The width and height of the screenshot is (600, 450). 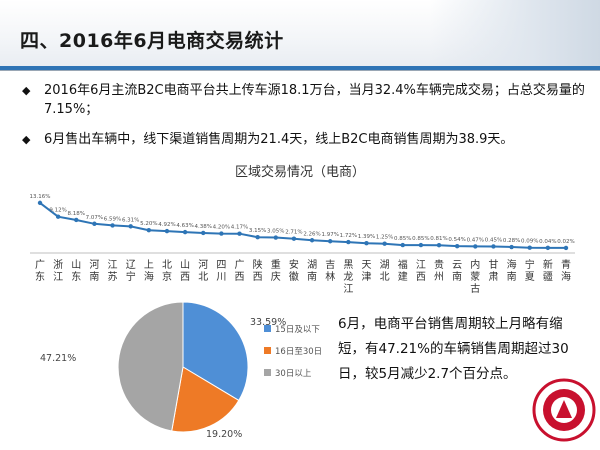 I want to click on x-tick-label: 上海, so click(x=149, y=271).